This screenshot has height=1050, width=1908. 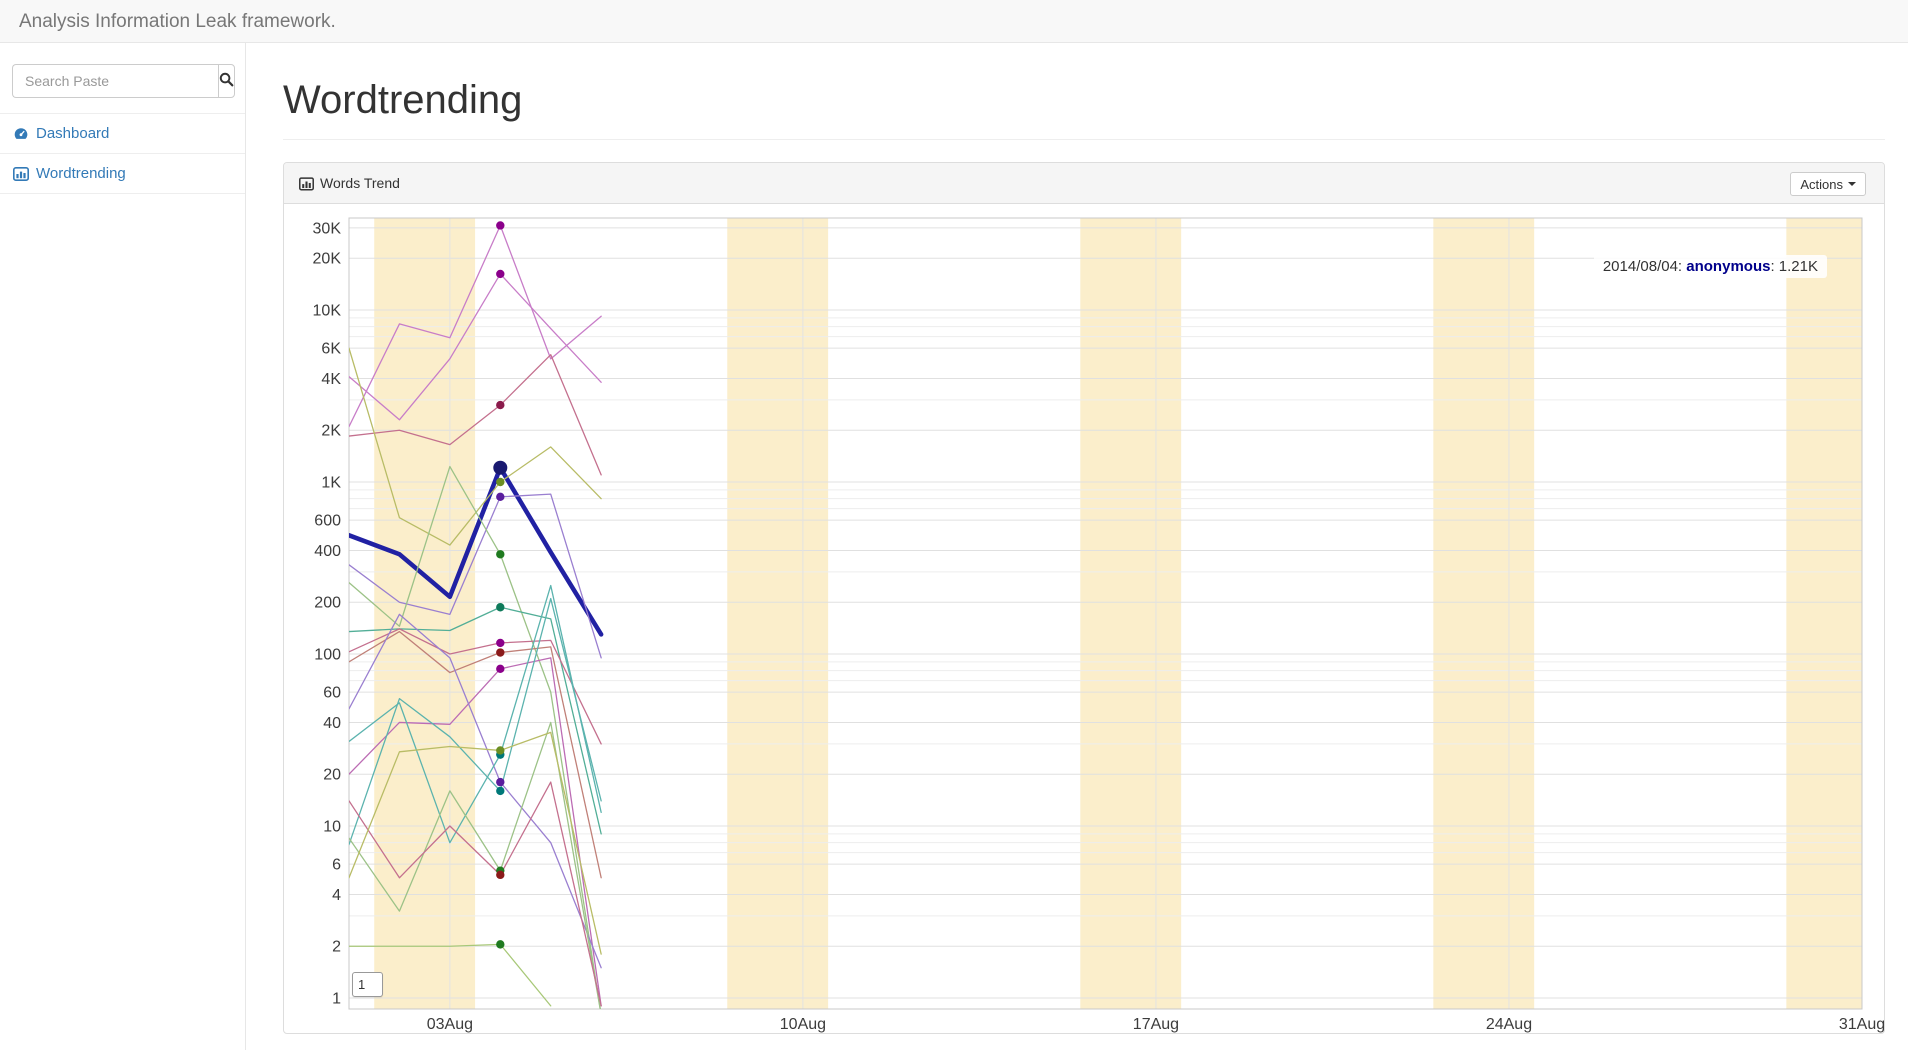 I want to click on search-button, so click(x=226, y=81).